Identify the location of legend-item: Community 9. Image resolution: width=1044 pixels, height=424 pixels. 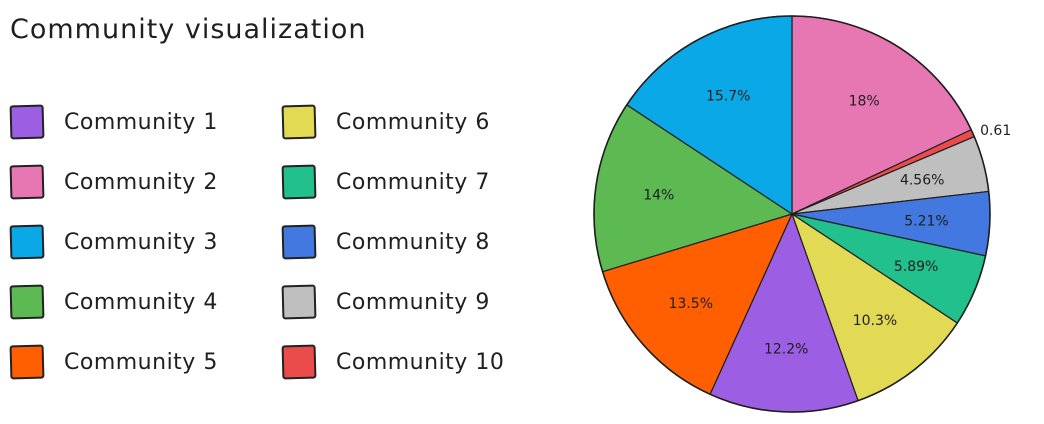
(385, 302).